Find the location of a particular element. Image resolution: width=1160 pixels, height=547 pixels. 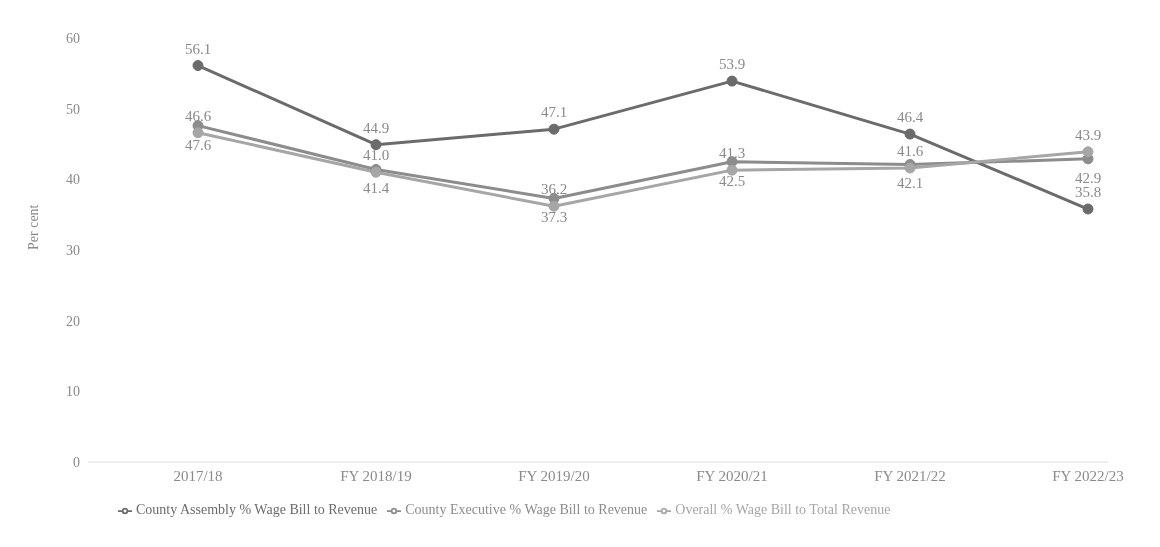

data-label: 35.8 is located at coordinates (1088, 192).